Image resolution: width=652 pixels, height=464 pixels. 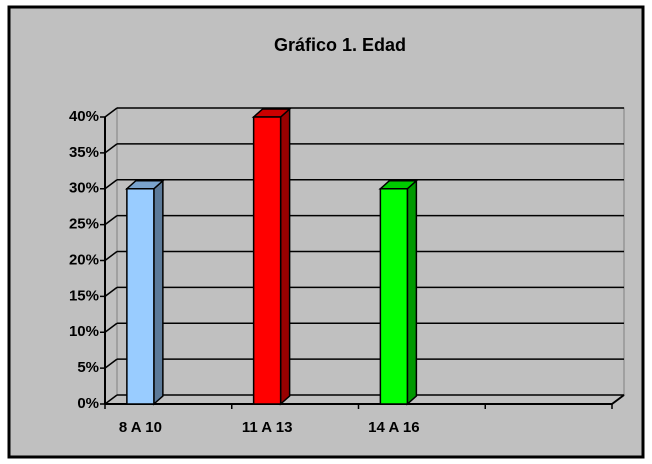 What do you see at coordinates (84, 224) in the screenshot?
I see `y-tick-label: 25%` at bounding box center [84, 224].